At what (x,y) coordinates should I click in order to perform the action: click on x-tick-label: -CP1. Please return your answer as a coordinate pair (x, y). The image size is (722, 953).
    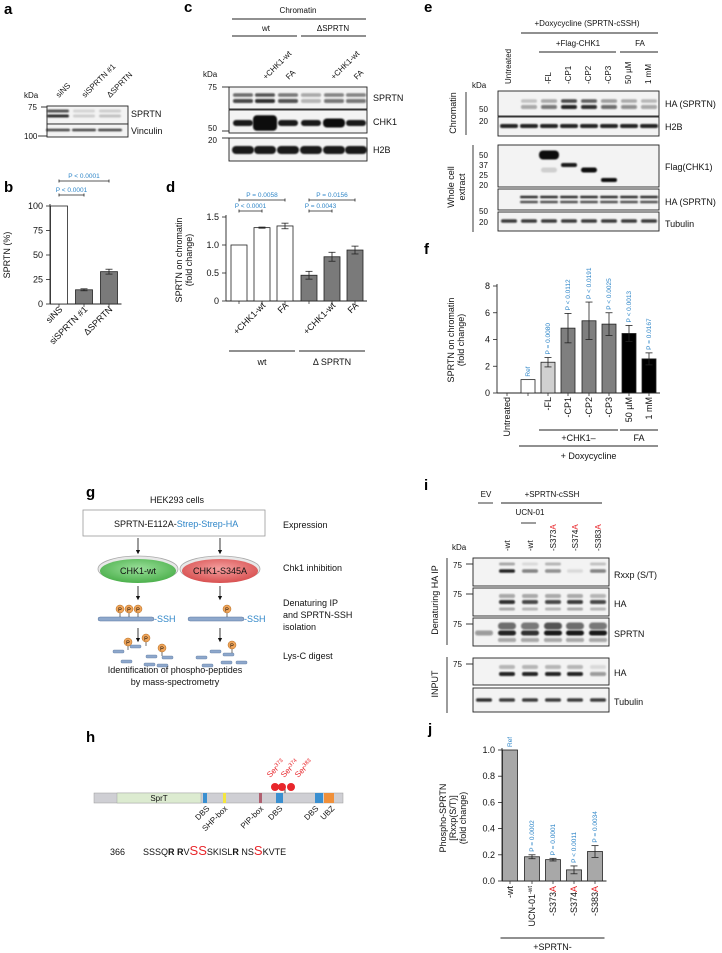
    Looking at the image, I should click on (568, 407).